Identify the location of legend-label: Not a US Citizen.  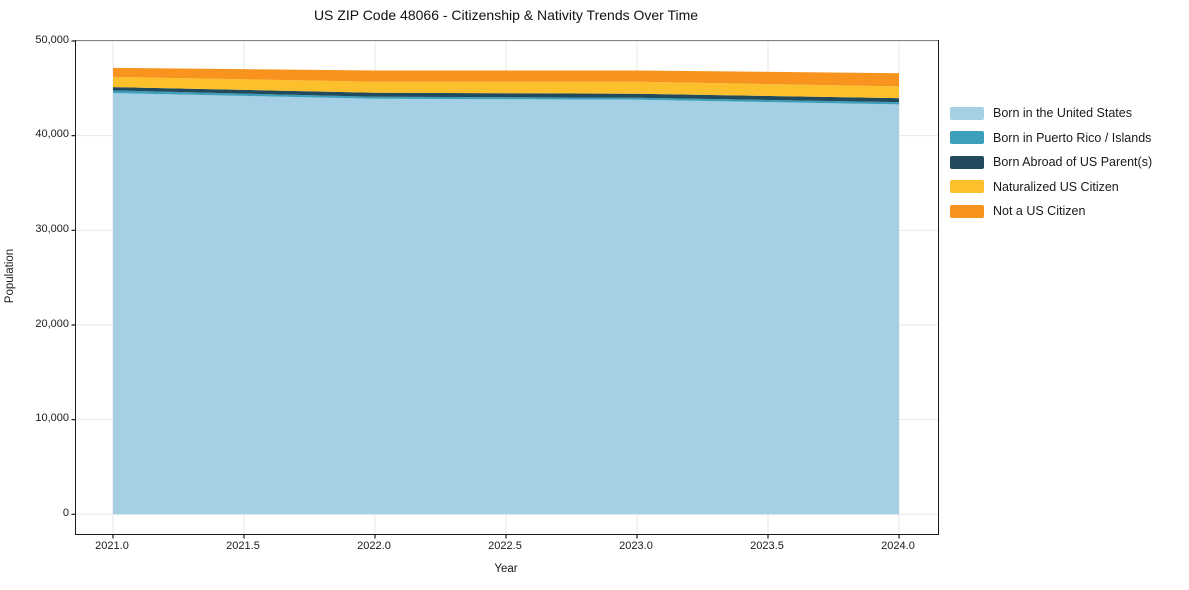
(1039, 211).